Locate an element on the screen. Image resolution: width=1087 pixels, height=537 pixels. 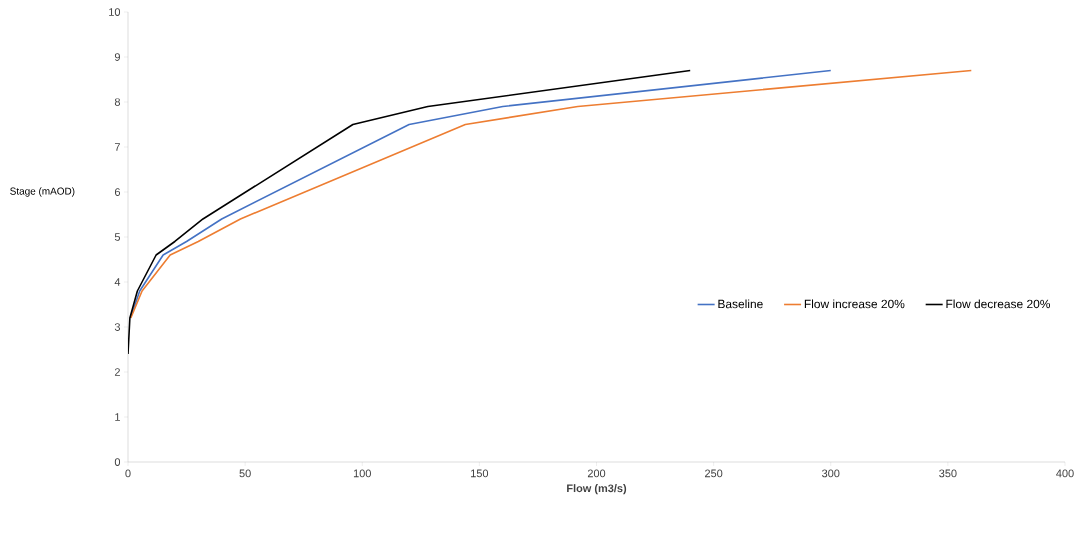
x-tick-label: 250 is located at coordinates (714, 473).